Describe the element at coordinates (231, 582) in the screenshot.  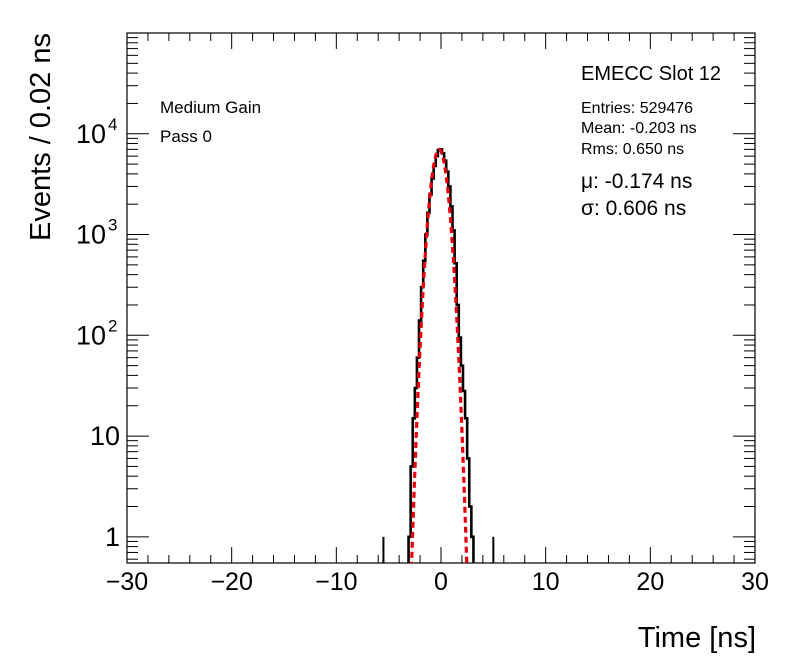
I see `x-tick-label: −20` at that location.